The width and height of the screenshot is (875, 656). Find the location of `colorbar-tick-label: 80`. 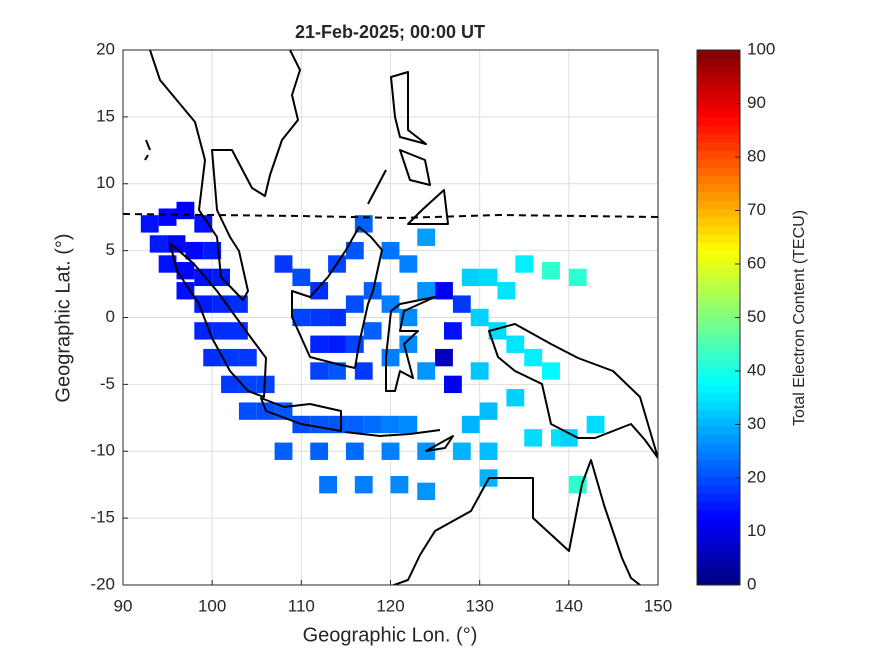

colorbar-tick-label: 80 is located at coordinates (756, 155).